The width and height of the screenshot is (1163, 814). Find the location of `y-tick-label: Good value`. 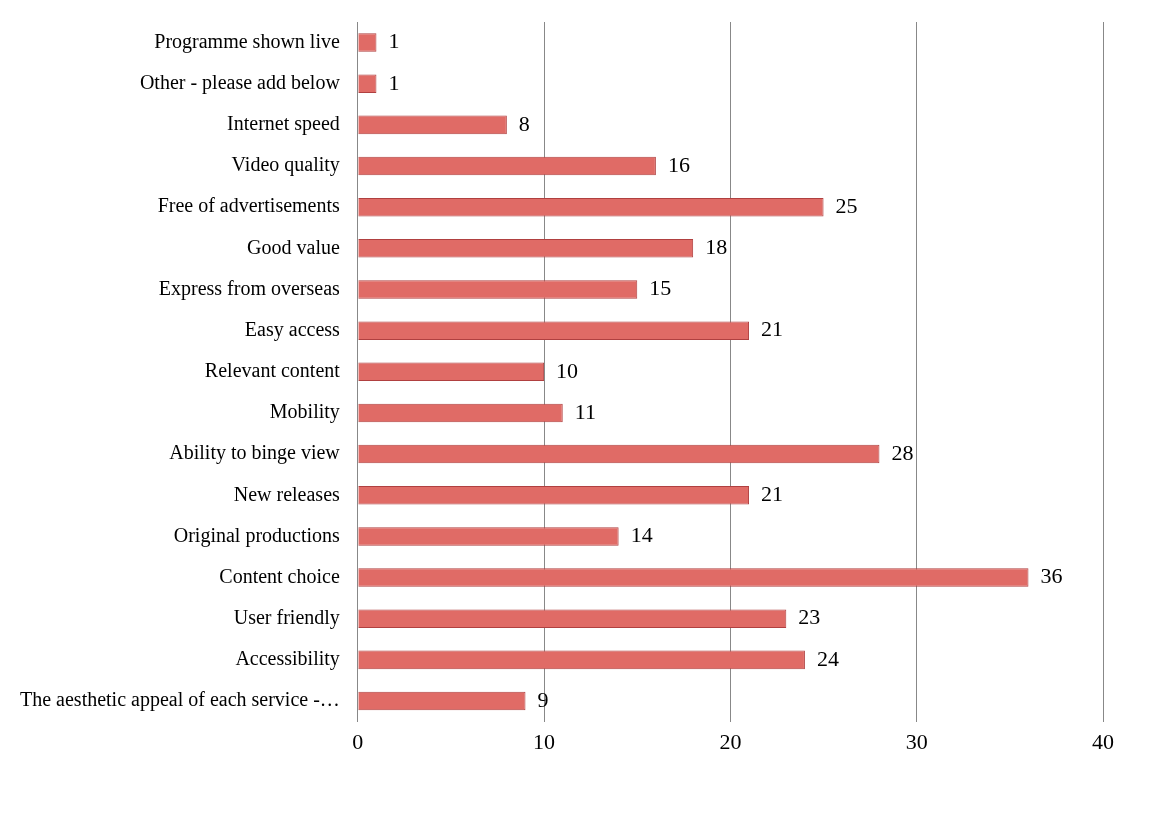

y-tick-label: Good value is located at coordinates (293, 246).